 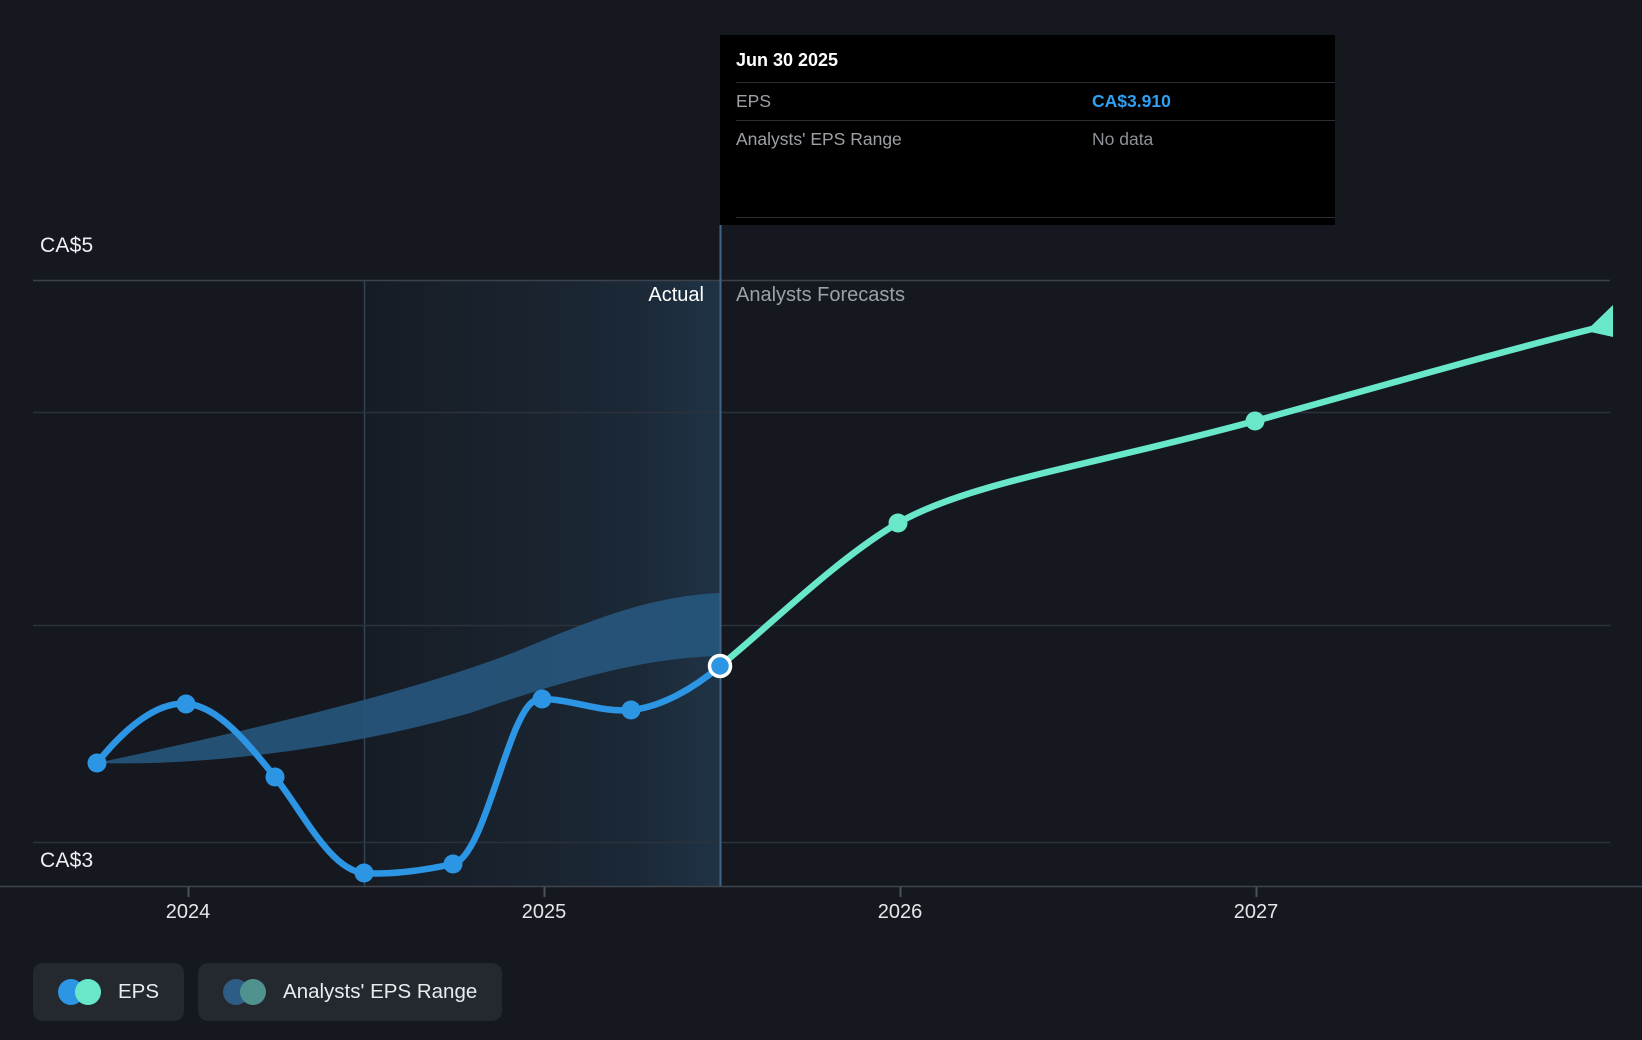 I want to click on past-year-highlight, so click(x=542, y=583).